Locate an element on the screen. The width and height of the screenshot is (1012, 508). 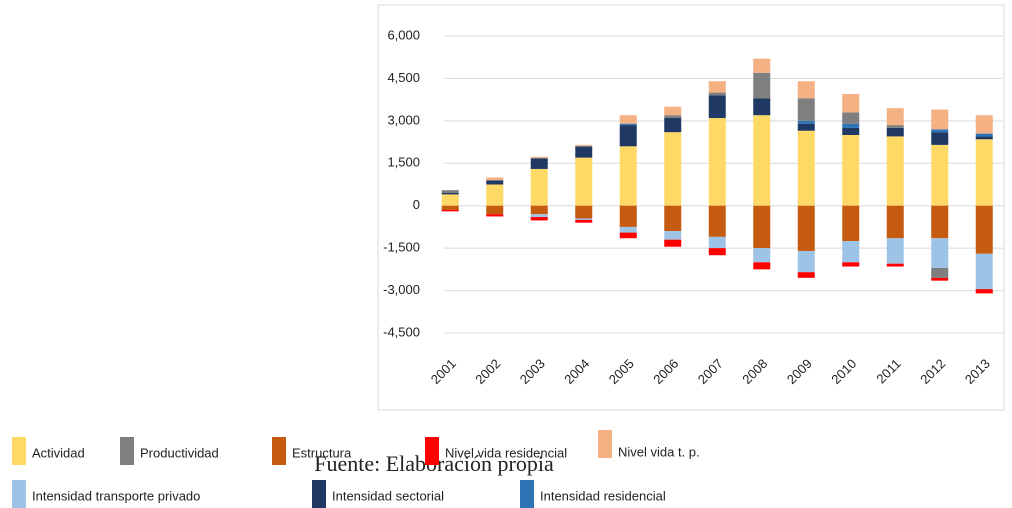
x-tick-label: 2004 is located at coordinates (576, 371).